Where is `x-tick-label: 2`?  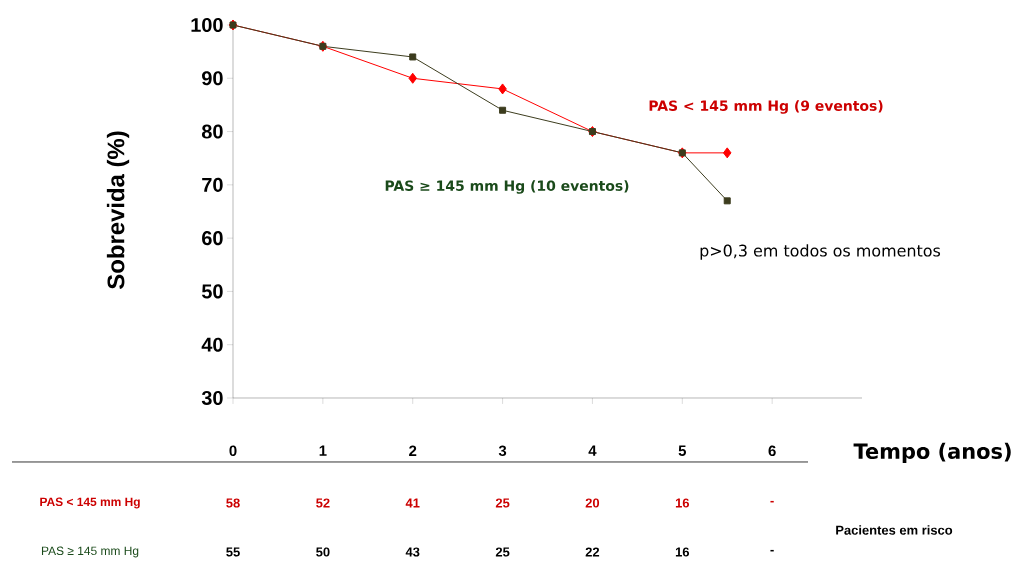 x-tick-label: 2 is located at coordinates (413, 450).